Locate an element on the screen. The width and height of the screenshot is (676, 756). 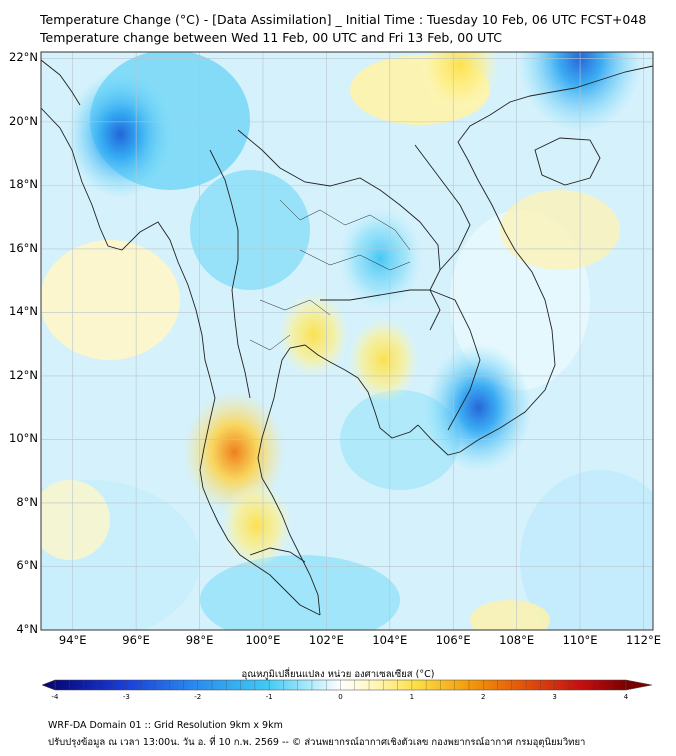
longitude-label: 100°E is located at coordinates (263, 640).